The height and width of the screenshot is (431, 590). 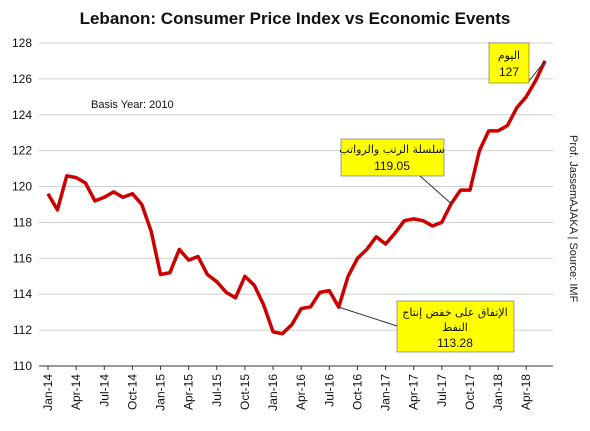 What do you see at coordinates (22, 151) in the screenshot?
I see `y-tick-label: 122` at bounding box center [22, 151].